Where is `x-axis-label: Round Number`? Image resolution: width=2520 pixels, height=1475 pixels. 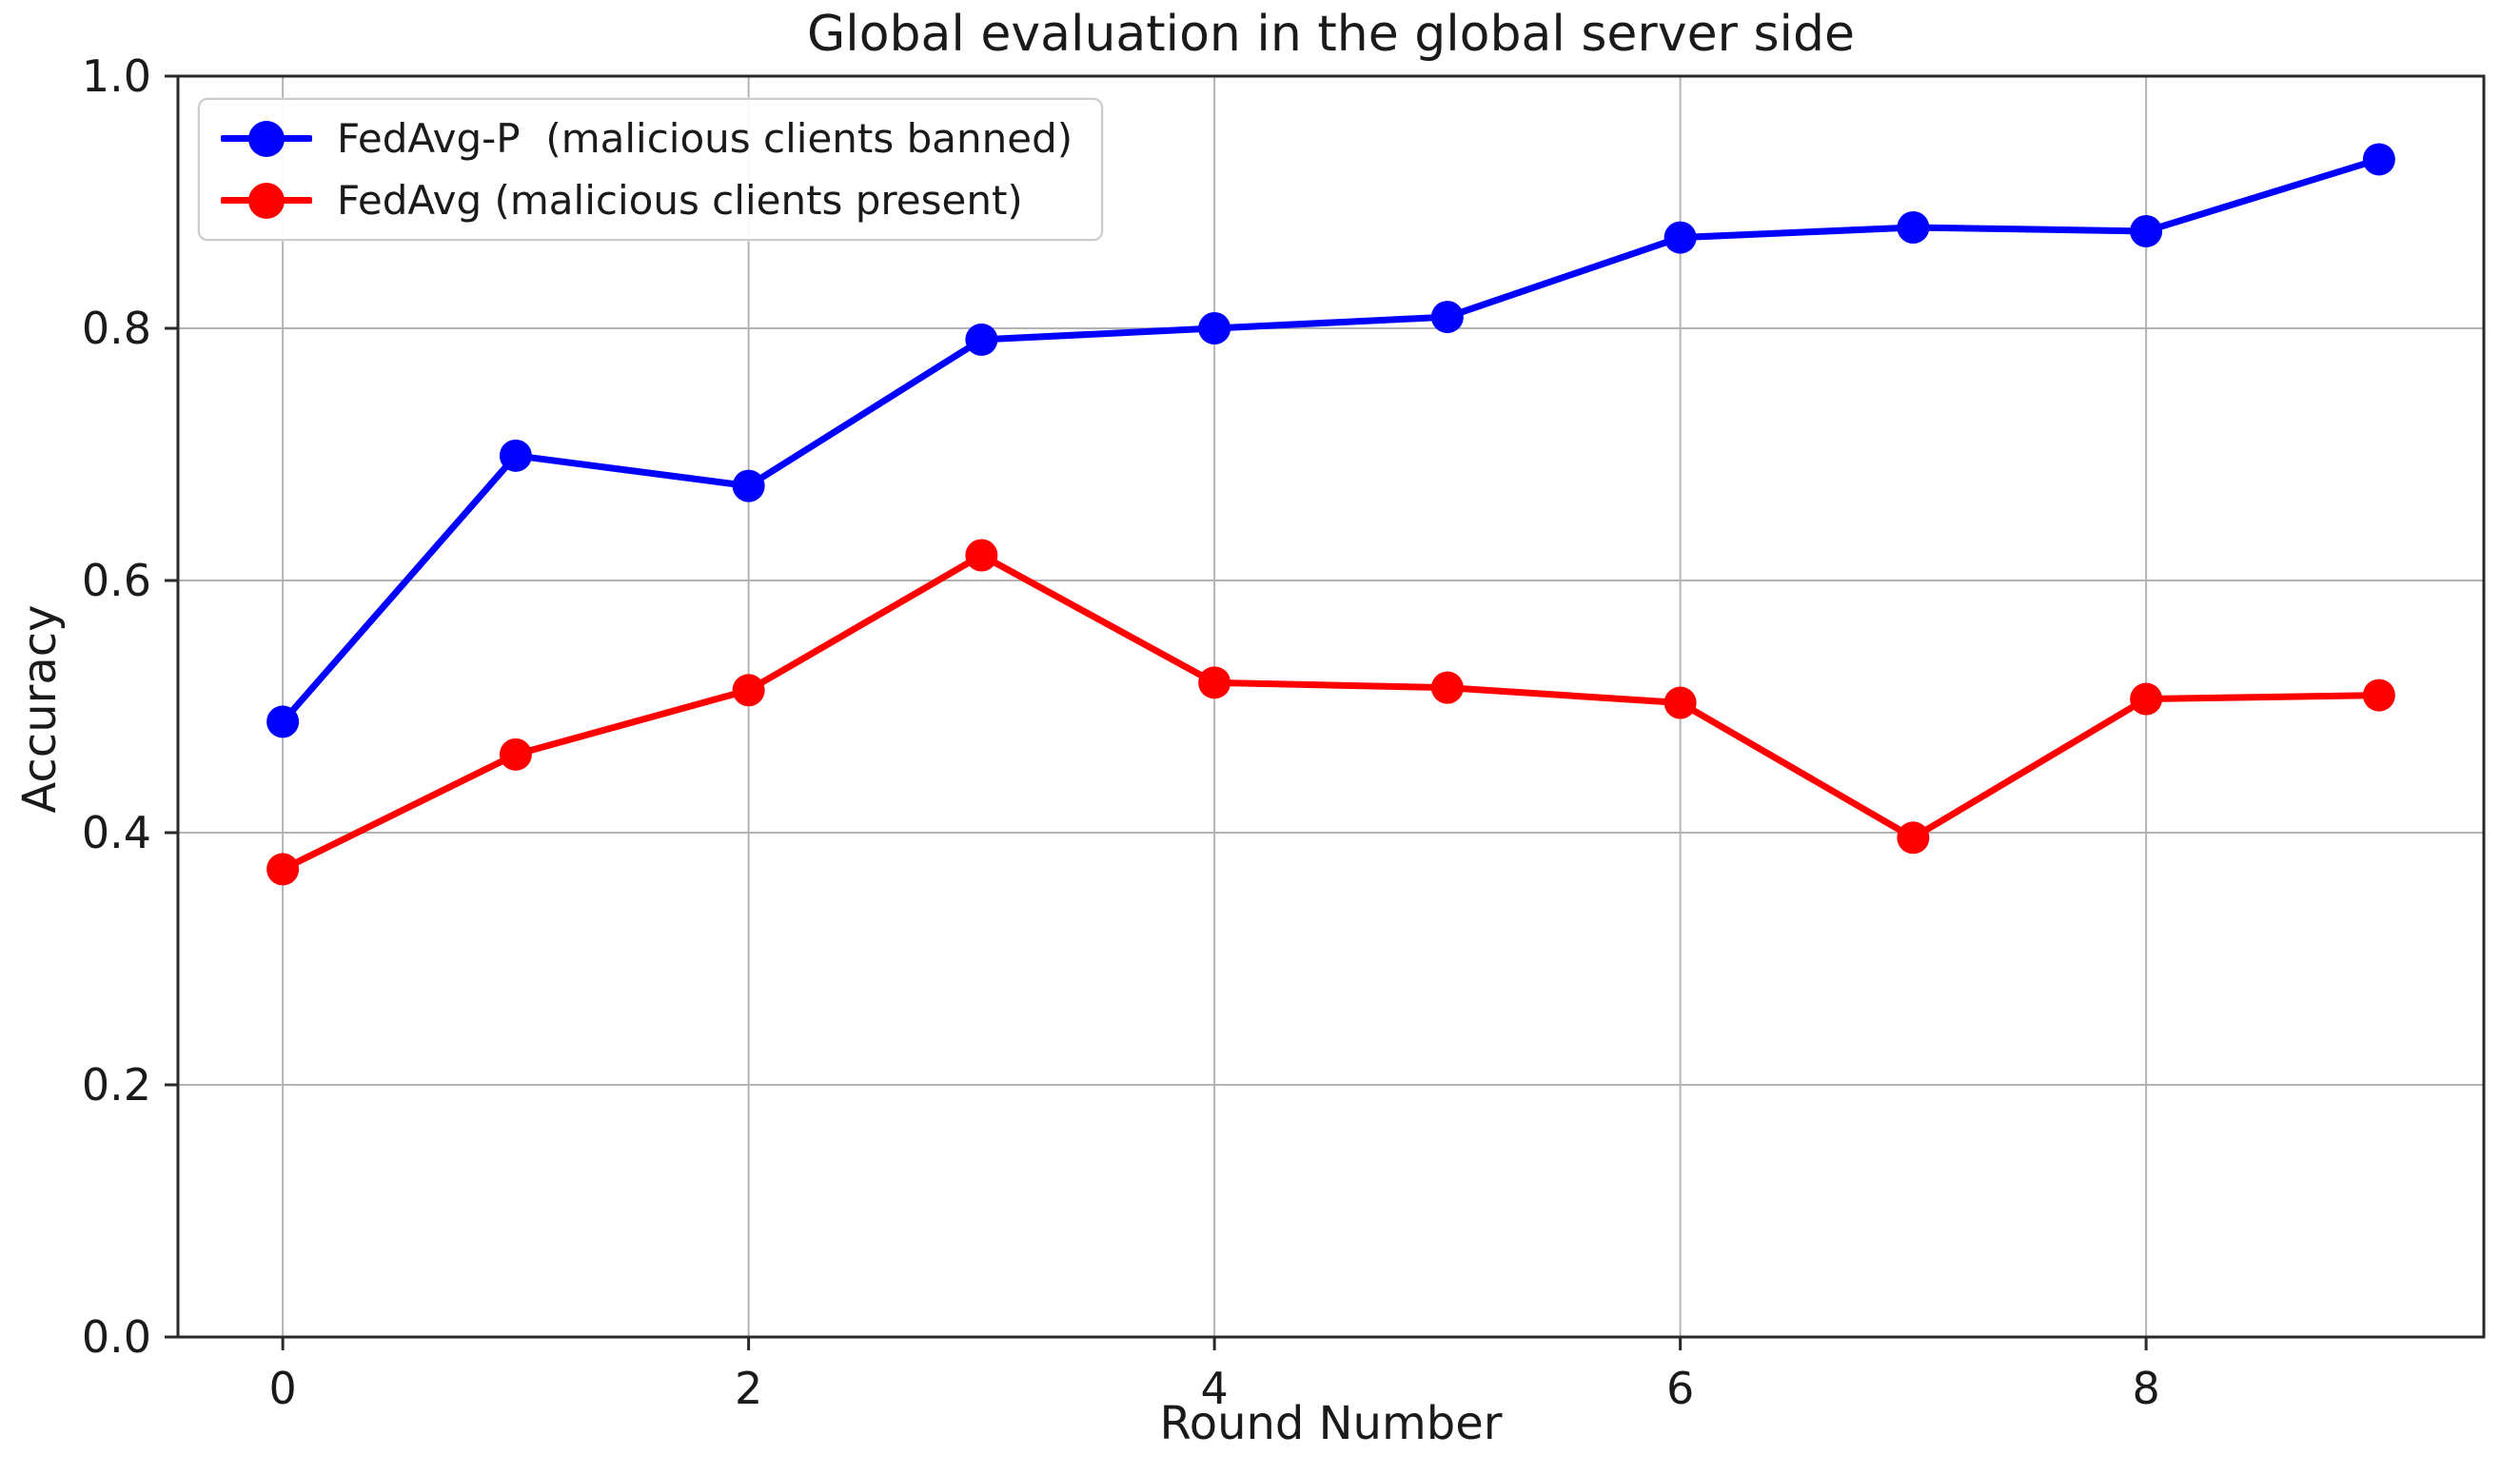 x-axis-label: Round Number is located at coordinates (1331, 1423).